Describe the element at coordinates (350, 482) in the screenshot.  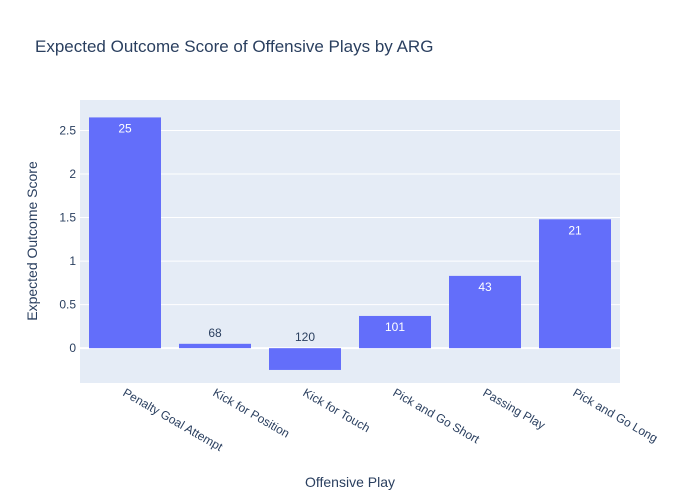
I see `x-axis-title: Offensive Play` at that location.